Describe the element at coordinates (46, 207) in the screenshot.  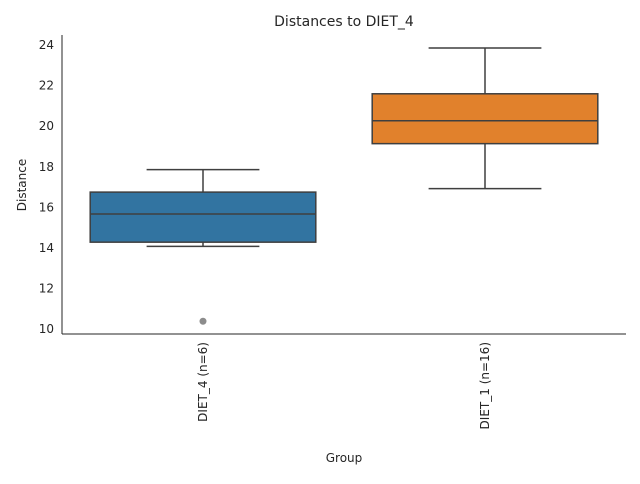
I see `y-tick-label: 16` at that location.